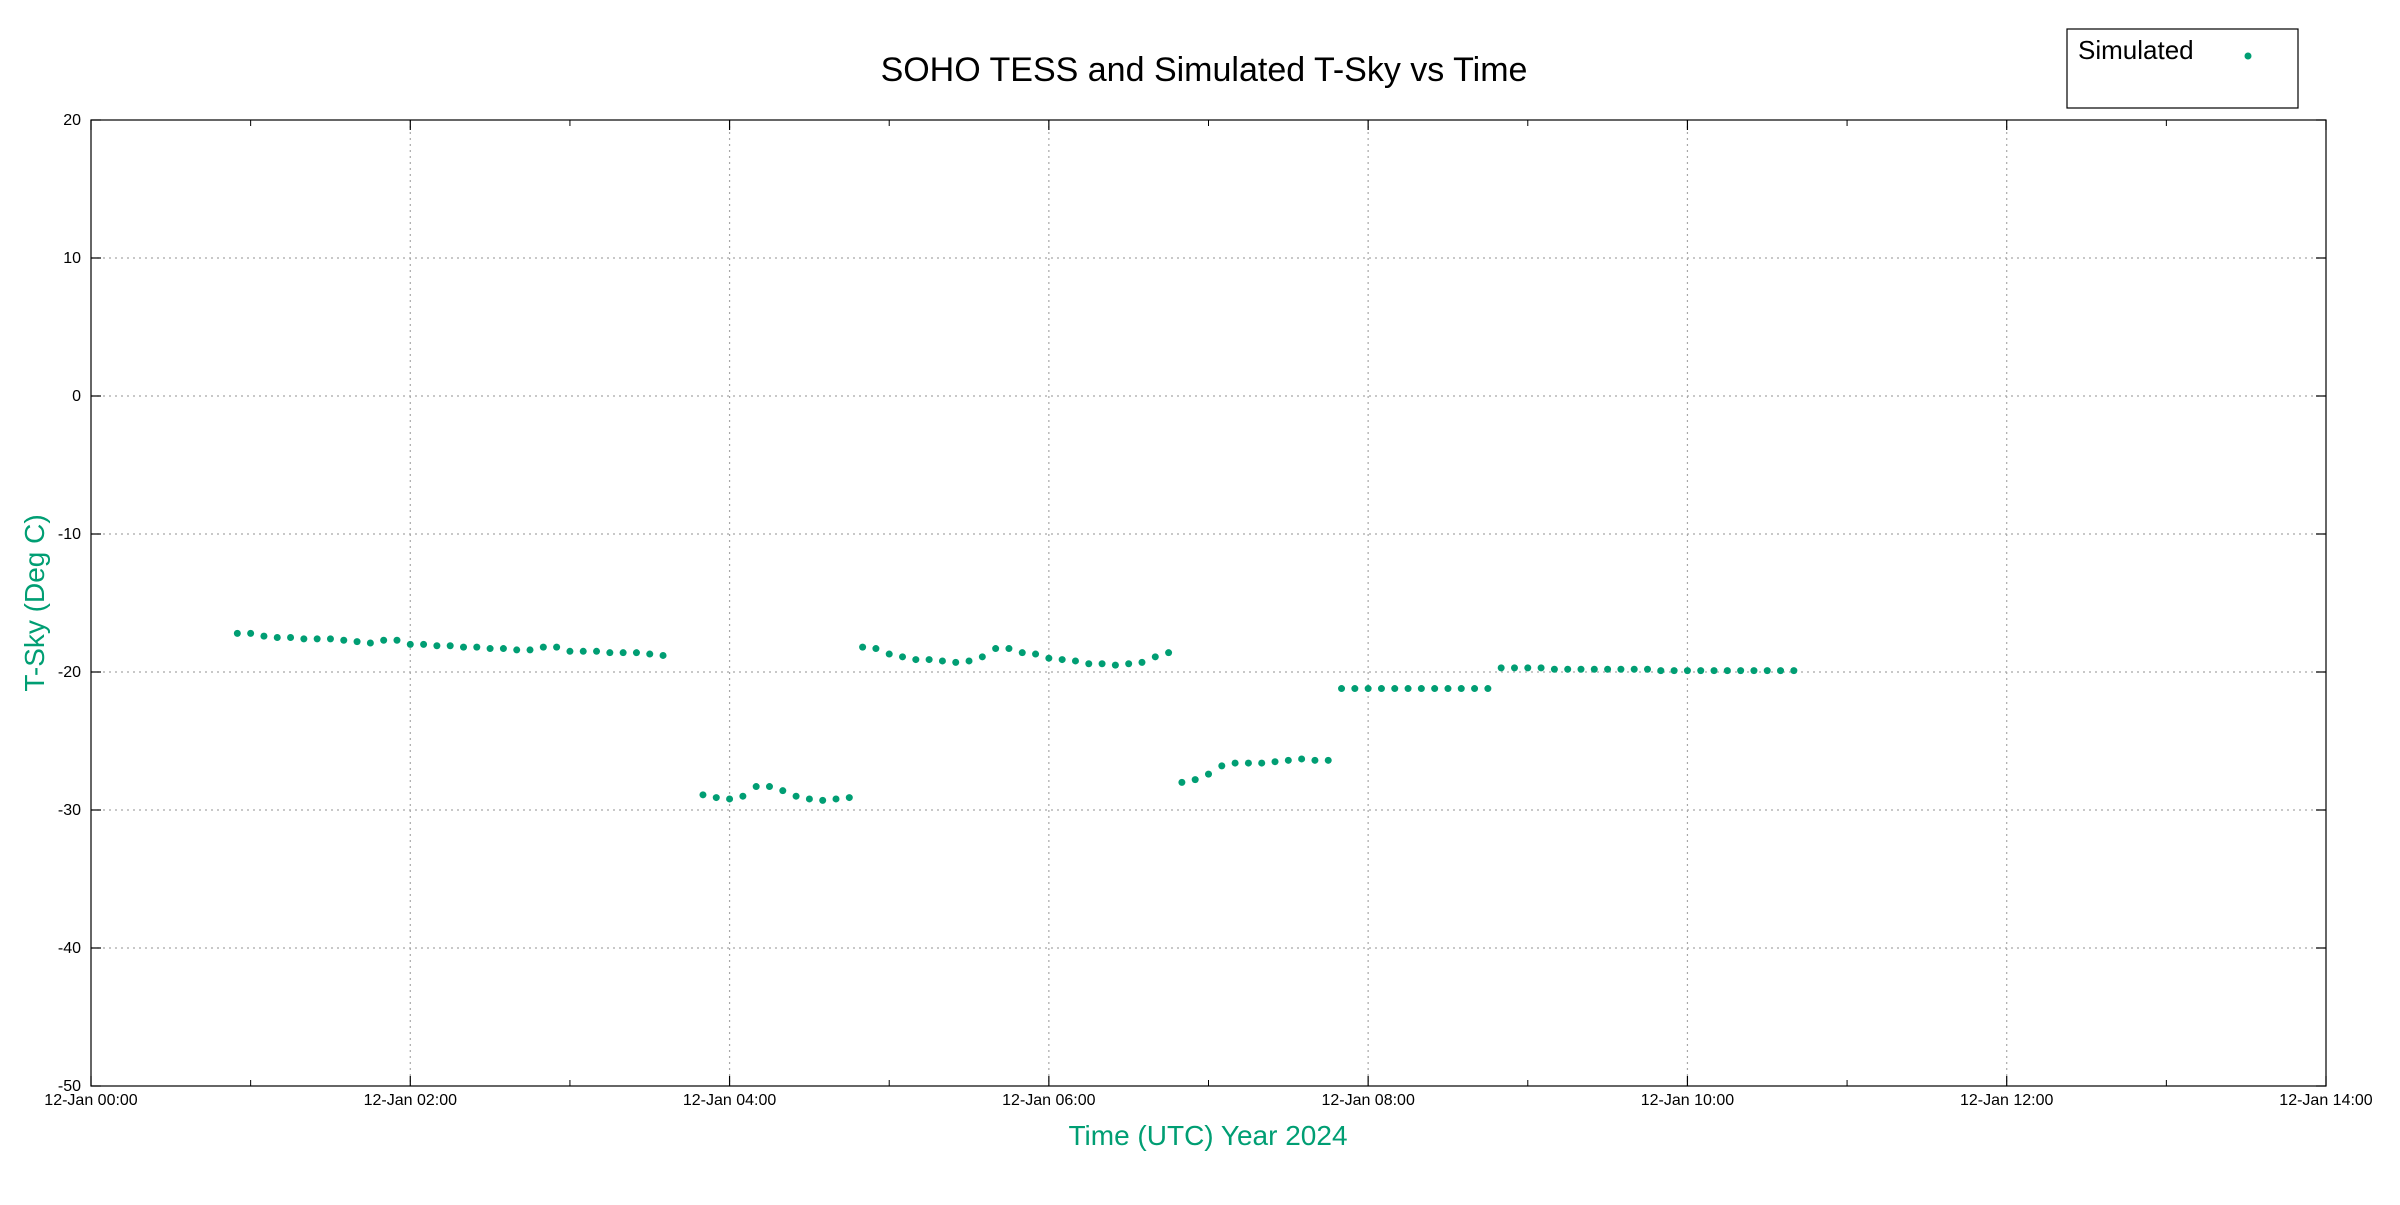 The width and height of the screenshot is (2400, 1205). I want to click on x-tick-label: 12-Jan 08:00, so click(1368, 1100).